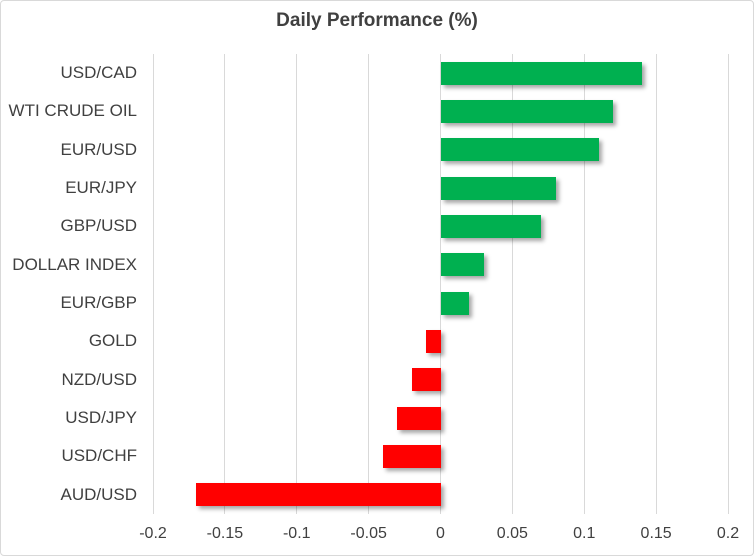  I want to click on x-tick-label: 0.1, so click(584, 533).